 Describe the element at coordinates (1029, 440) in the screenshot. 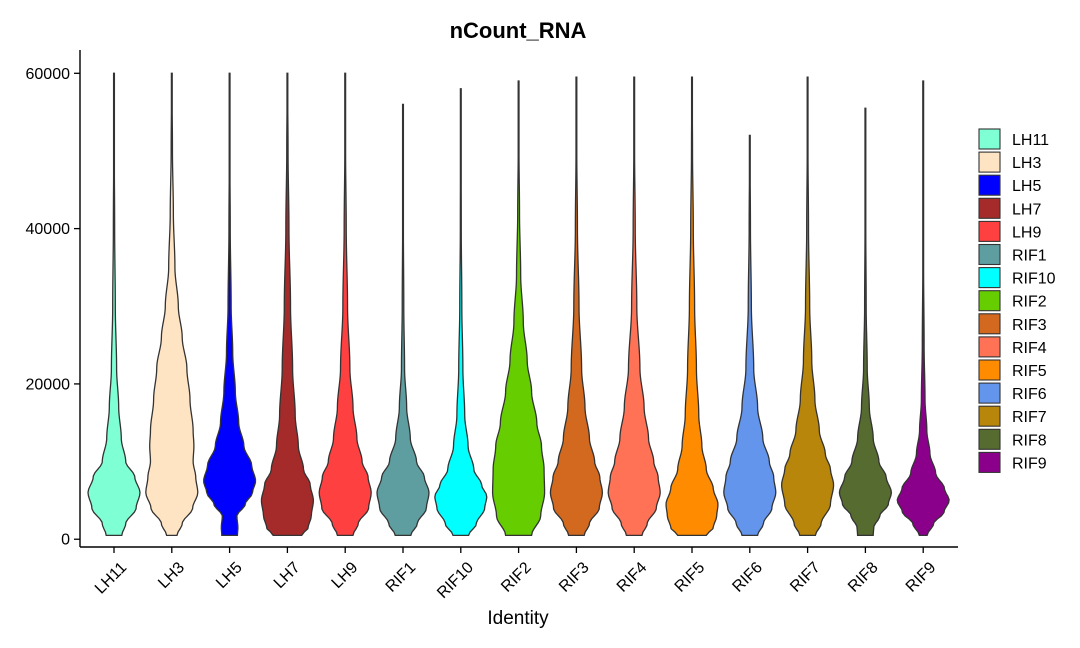

I see `legend-label-rif8: RIF8` at that location.